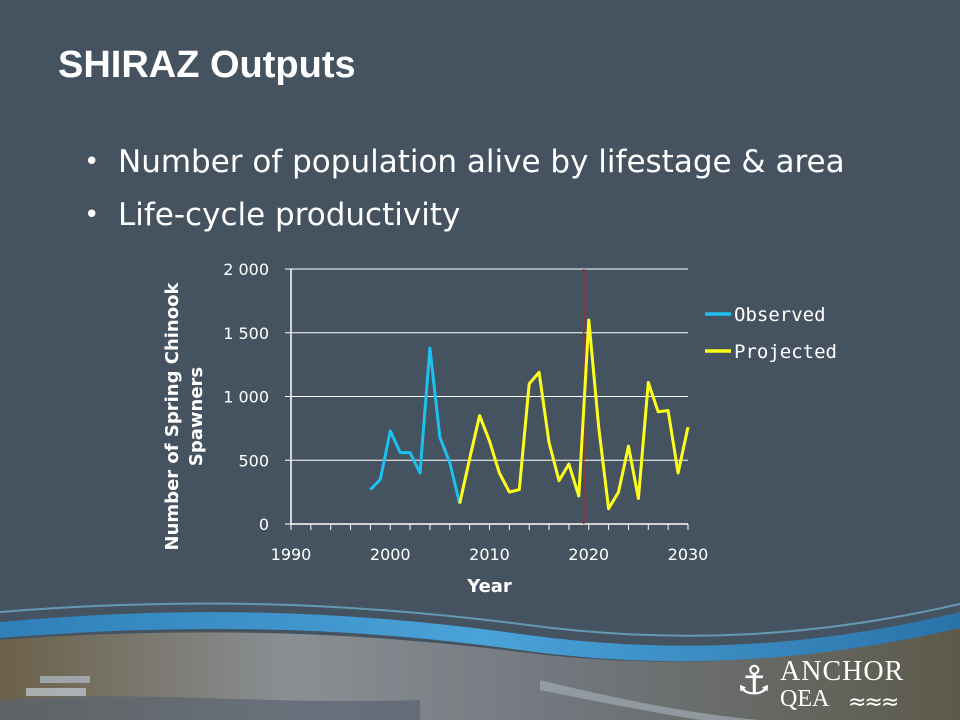 The image size is (960, 720). I want to click on x-tick-label: 2020, so click(588, 554).